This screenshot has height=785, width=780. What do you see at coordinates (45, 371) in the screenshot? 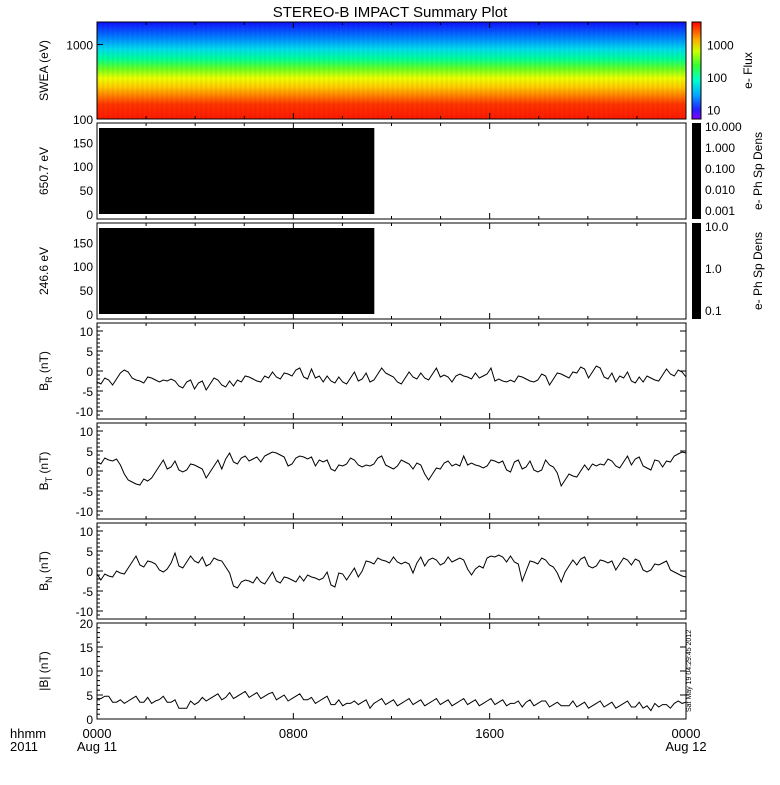
I see `y-axis-label: BR (nT)` at bounding box center [45, 371].